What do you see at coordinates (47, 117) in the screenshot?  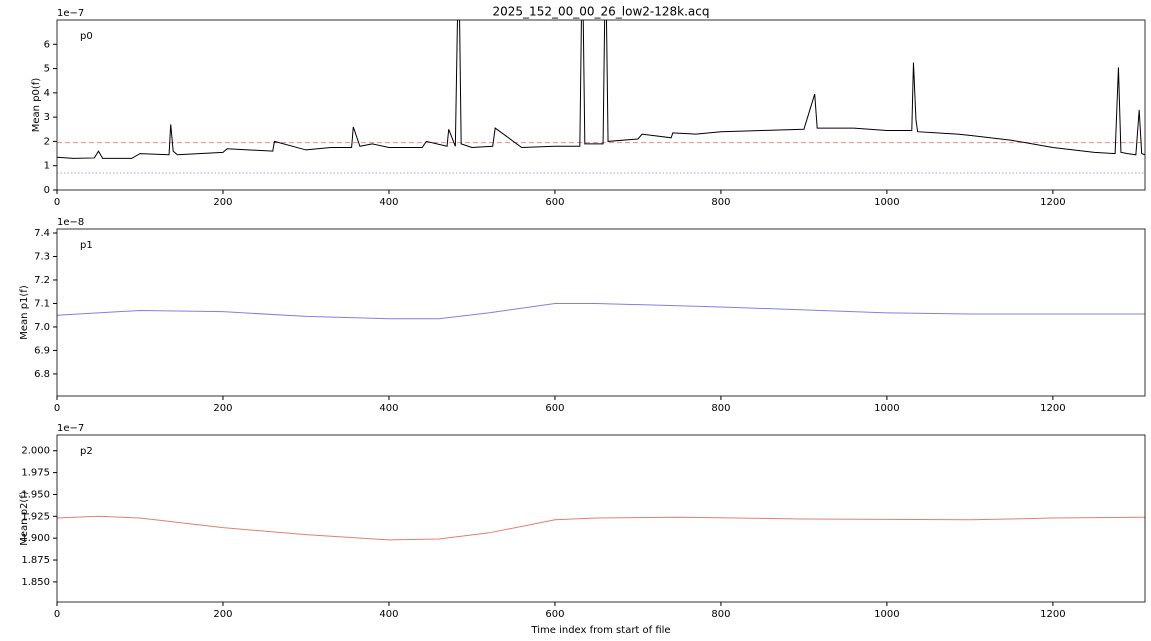 I see `y-tick-label: 3` at bounding box center [47, 117].